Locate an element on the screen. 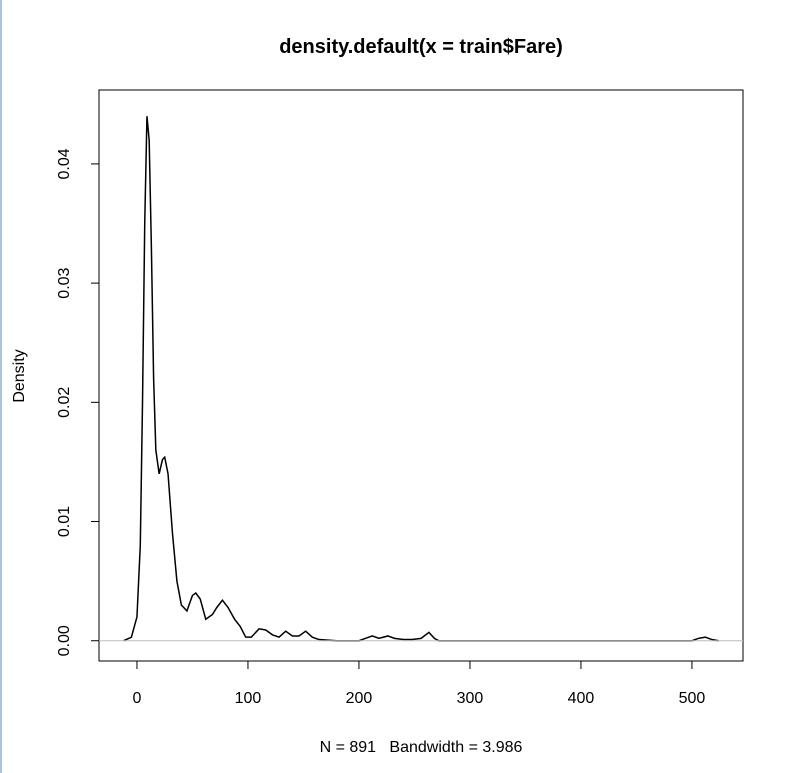 The height and width of the screenshot is (773, 788). y-tick-label: 0.01 is located at coordinates (64, 521).